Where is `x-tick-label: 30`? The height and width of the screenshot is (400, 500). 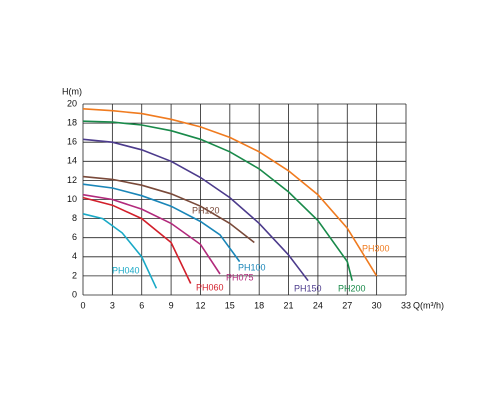 x-tick-label: 30 is located at coordinates (377, 305).